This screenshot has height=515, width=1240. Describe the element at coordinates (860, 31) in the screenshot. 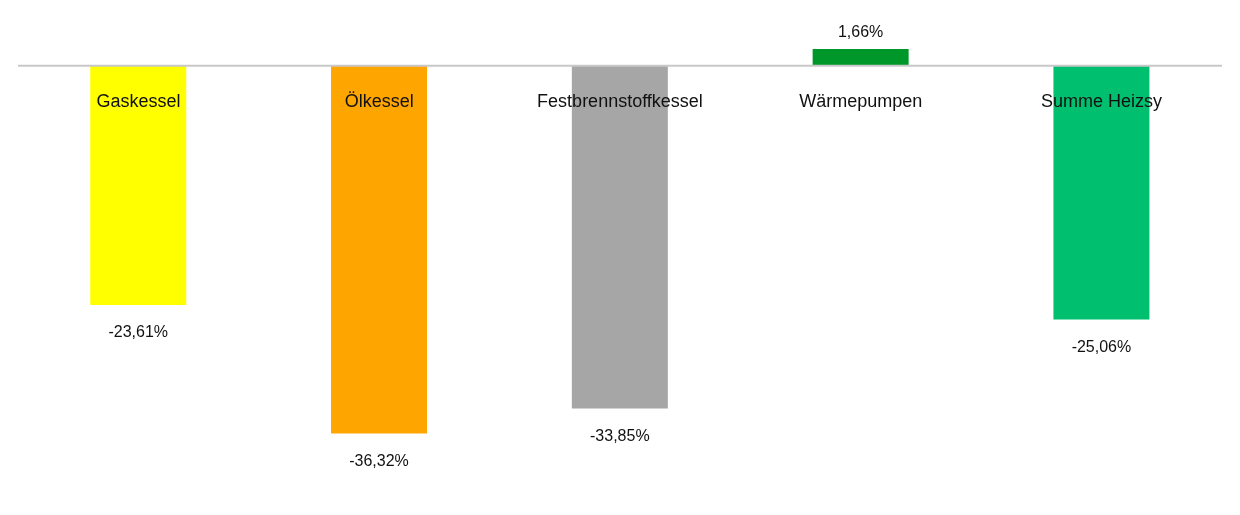

I see `data-label: 1,66%` at that location.